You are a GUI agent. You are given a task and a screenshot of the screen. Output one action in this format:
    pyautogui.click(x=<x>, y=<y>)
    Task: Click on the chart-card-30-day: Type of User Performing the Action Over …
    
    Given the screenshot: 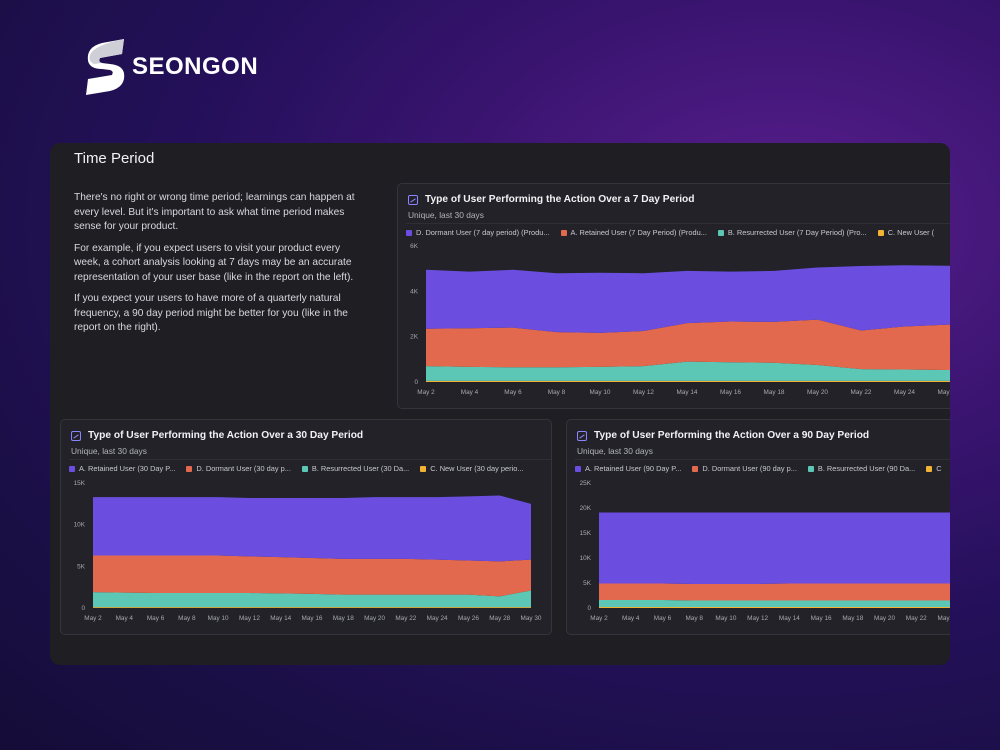 What is the action you would take?
    pyautogui.click(x=306, y=527)
    